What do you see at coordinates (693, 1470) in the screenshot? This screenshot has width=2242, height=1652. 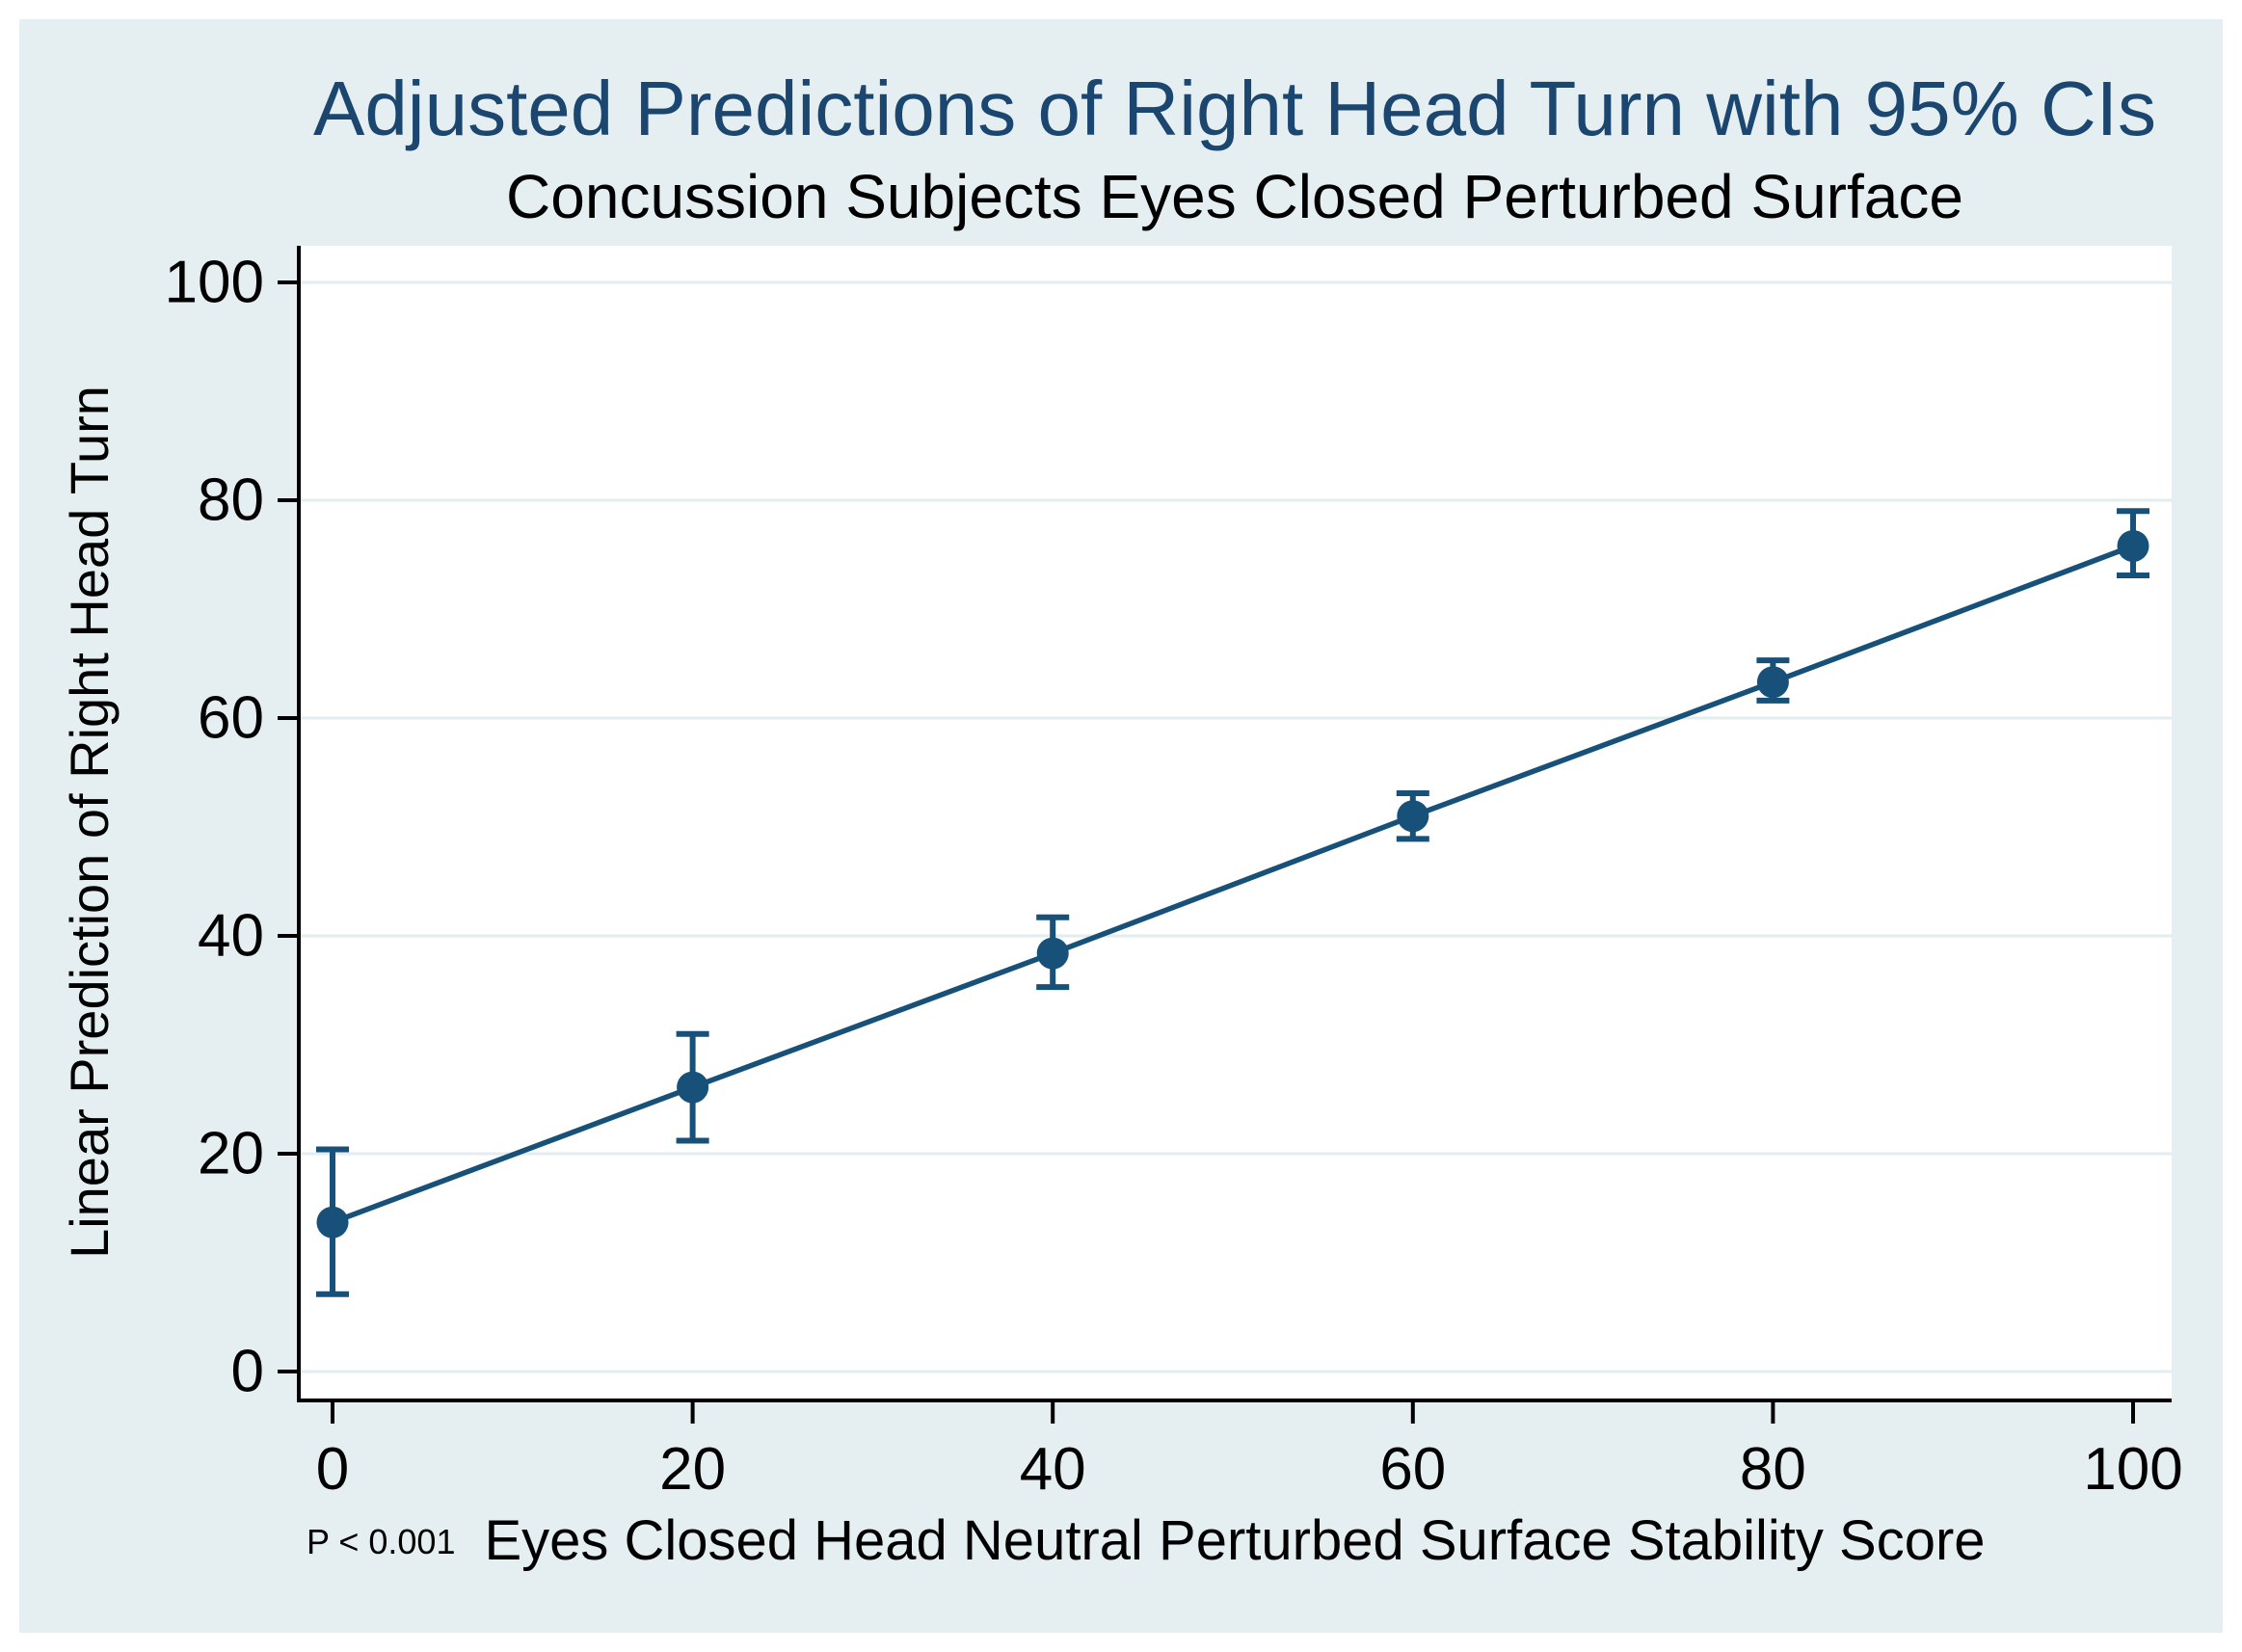 I see `x-tick-label-20: 20` at bounding box center [693, 1470].